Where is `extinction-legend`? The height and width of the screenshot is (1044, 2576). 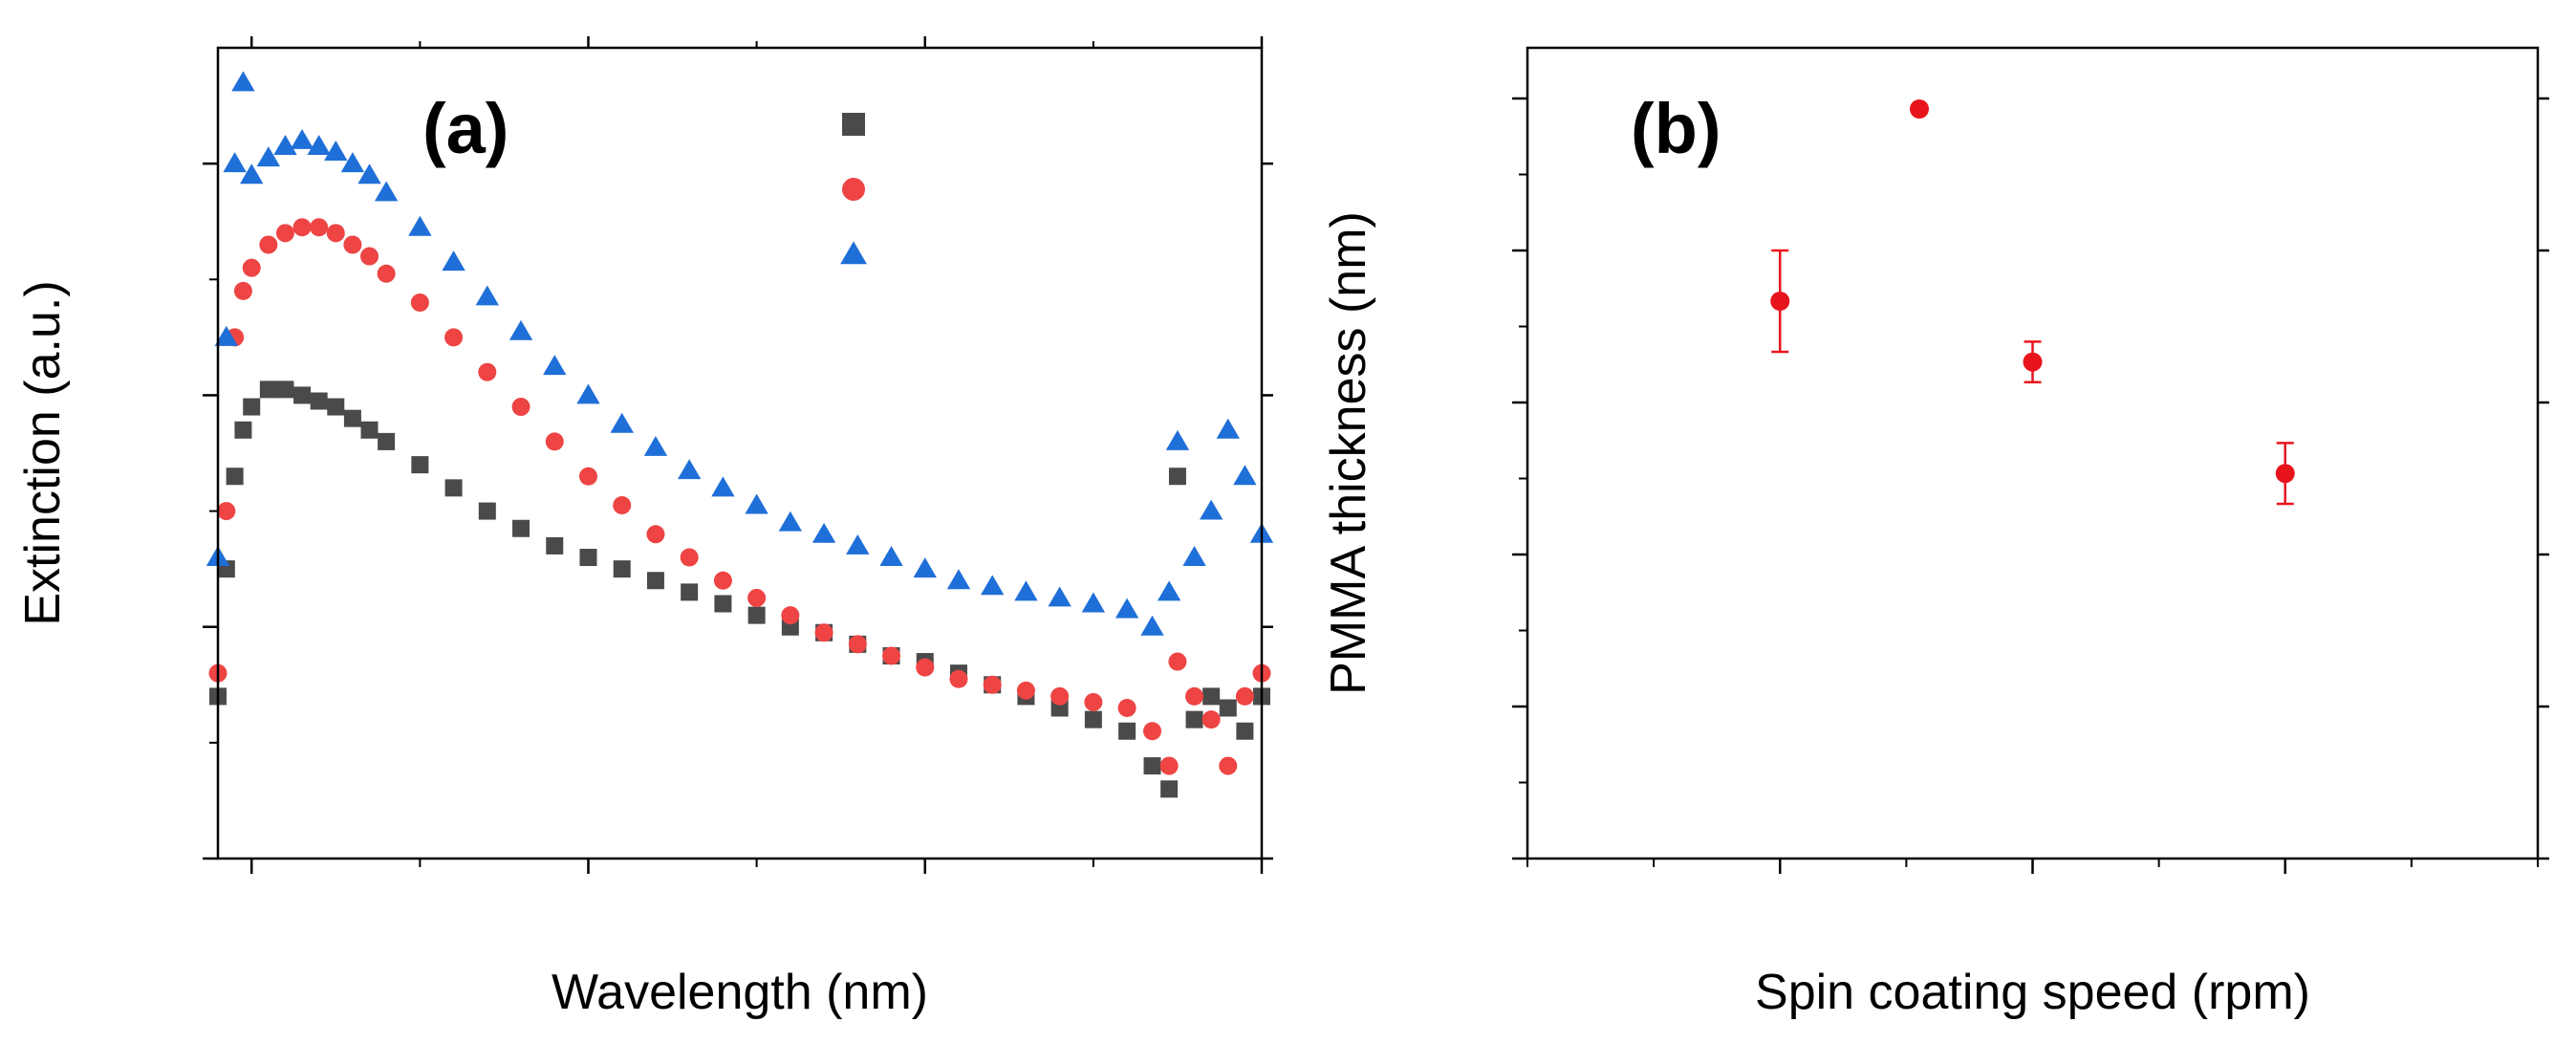
extinction-legend is located at coordinates (854, 189).